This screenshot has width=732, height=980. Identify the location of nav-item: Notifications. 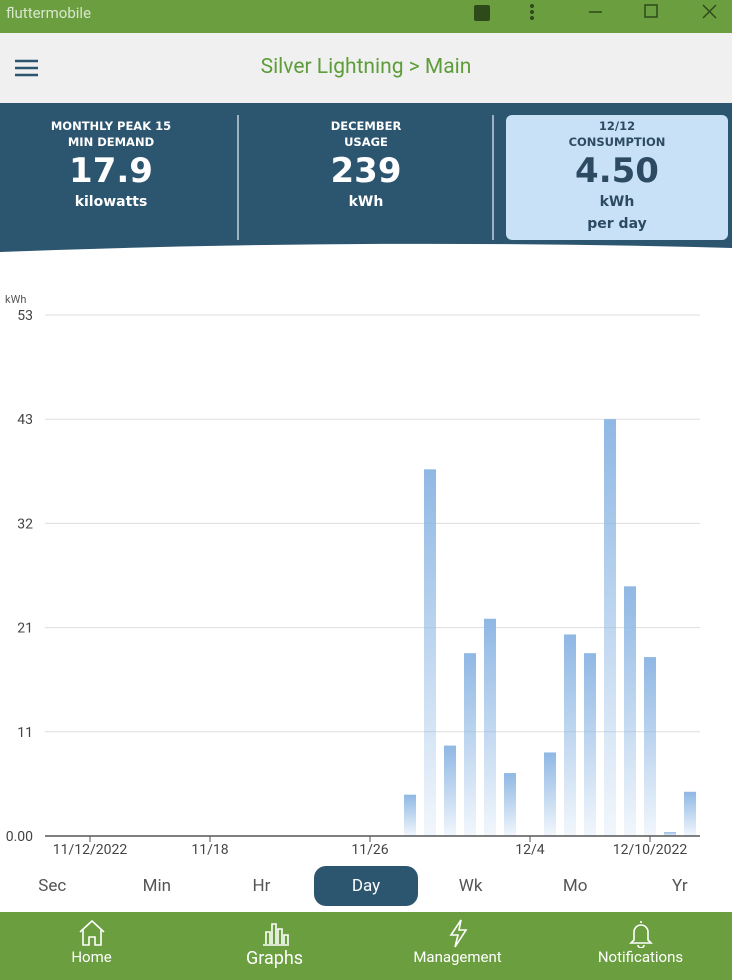
(640, 946).